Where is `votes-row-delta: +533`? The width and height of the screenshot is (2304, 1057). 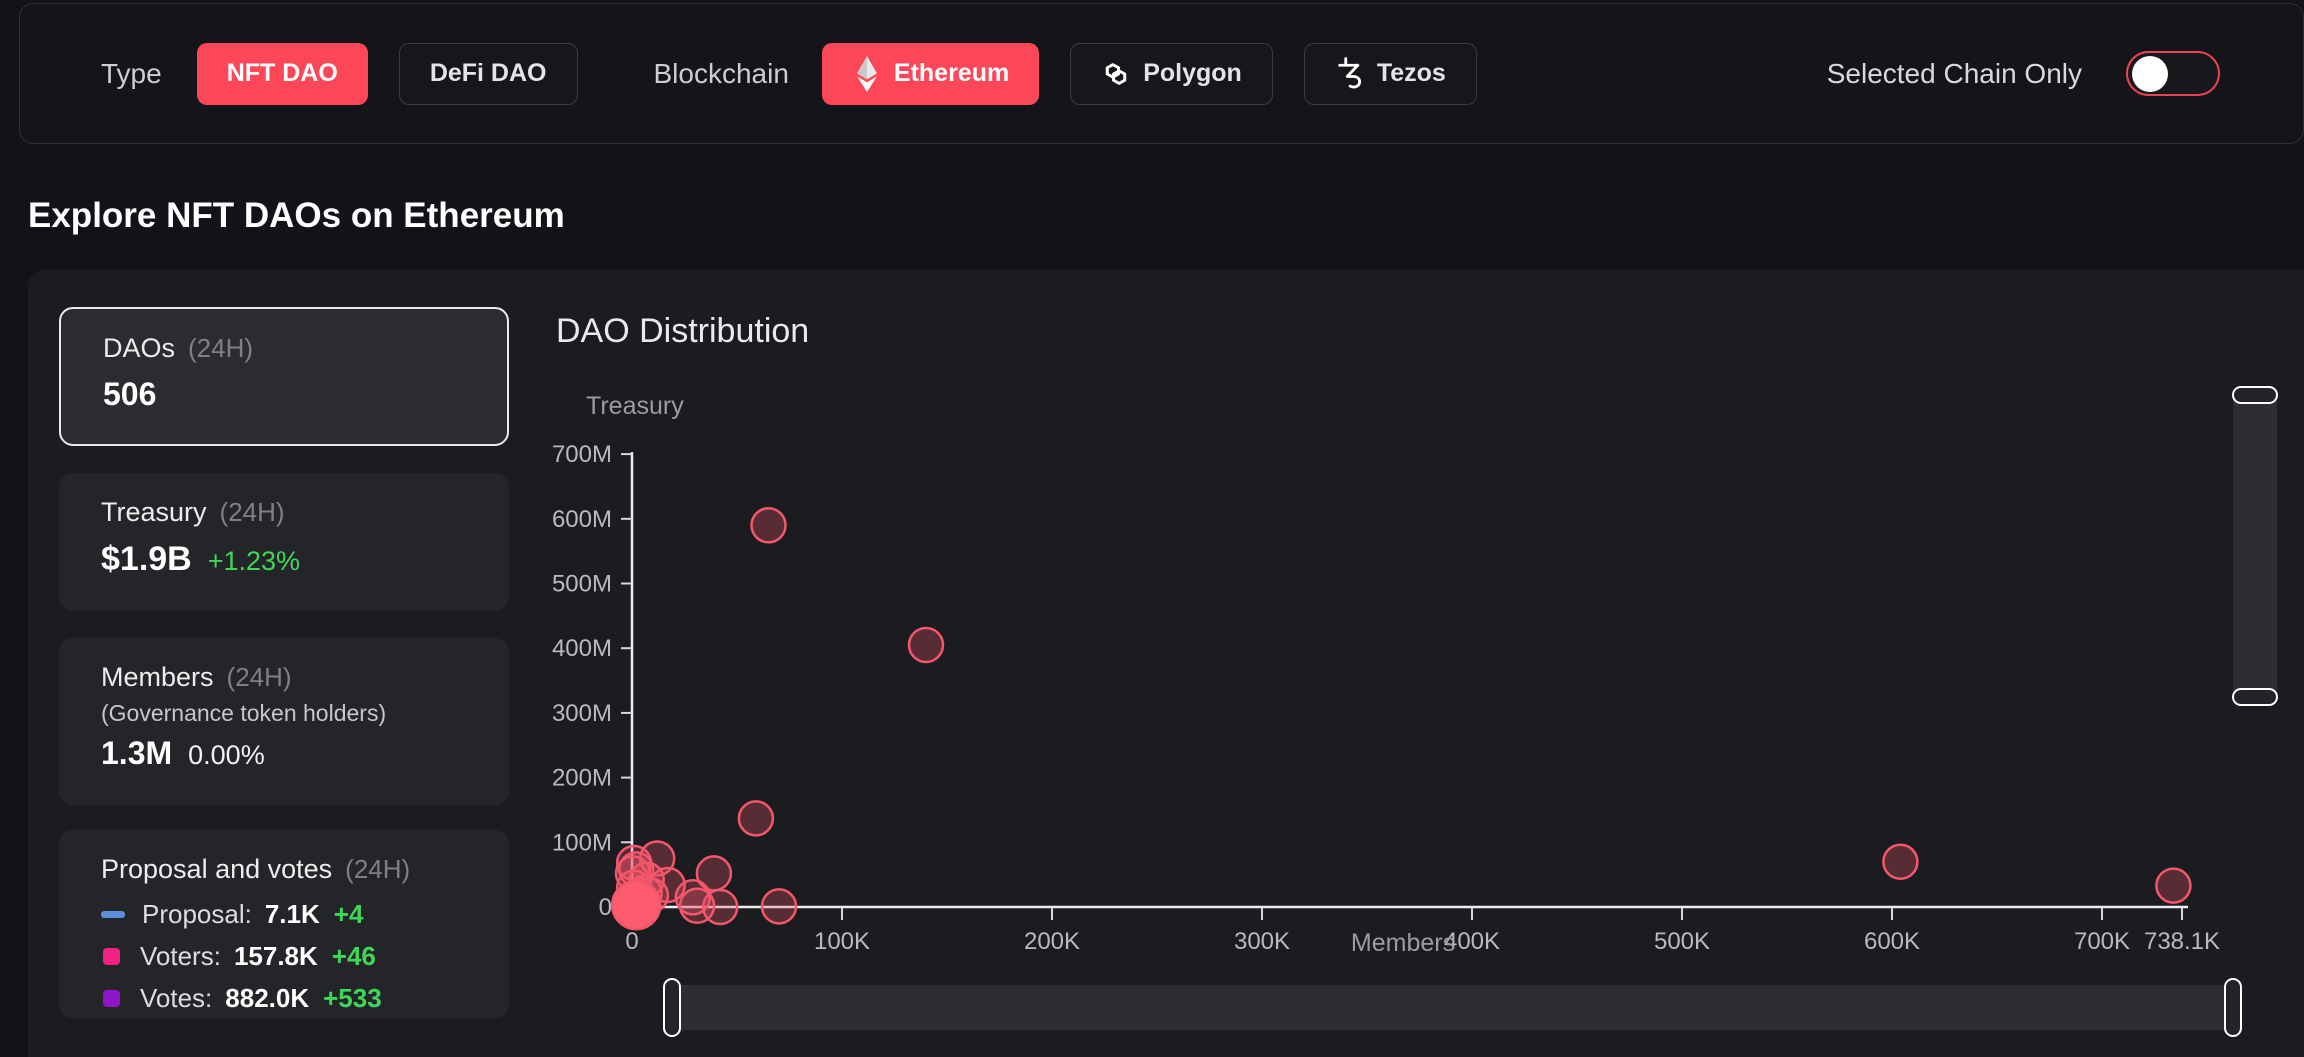
votes-row-delta: +533 is located at coordinates (352, 998).